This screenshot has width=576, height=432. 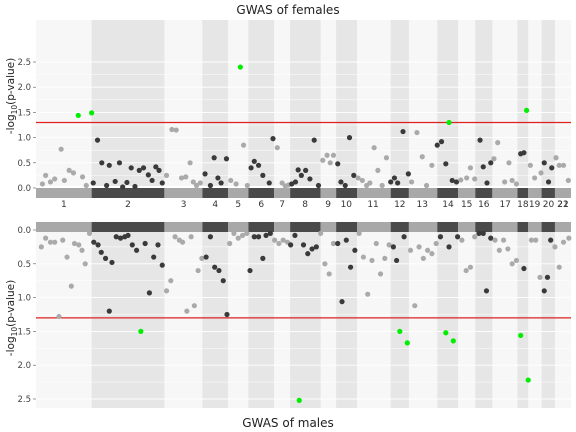 What do you see at coordinates (64, 205) in the screenshot?
I see `chromosome-label: 1` at bounding box center [64, 205].